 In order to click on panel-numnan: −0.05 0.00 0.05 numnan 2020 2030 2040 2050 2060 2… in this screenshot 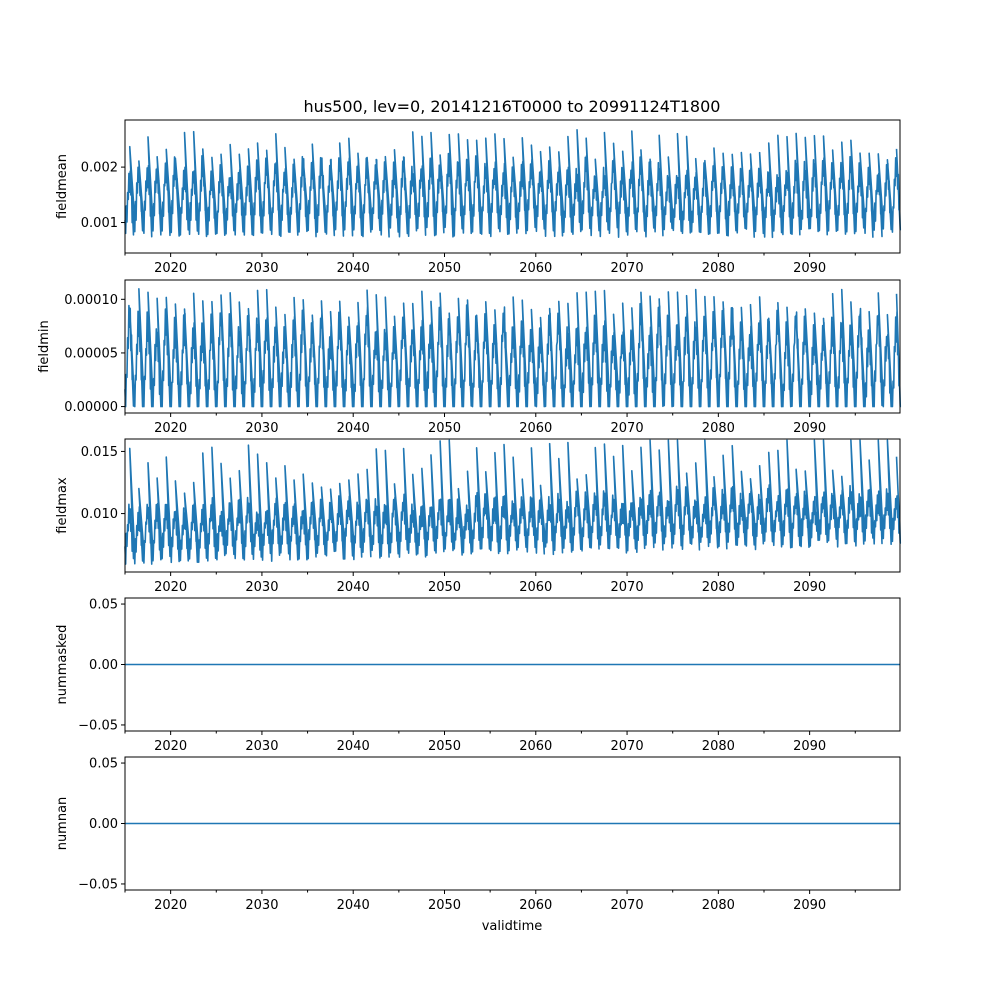, I will do `click(478, 834)`.